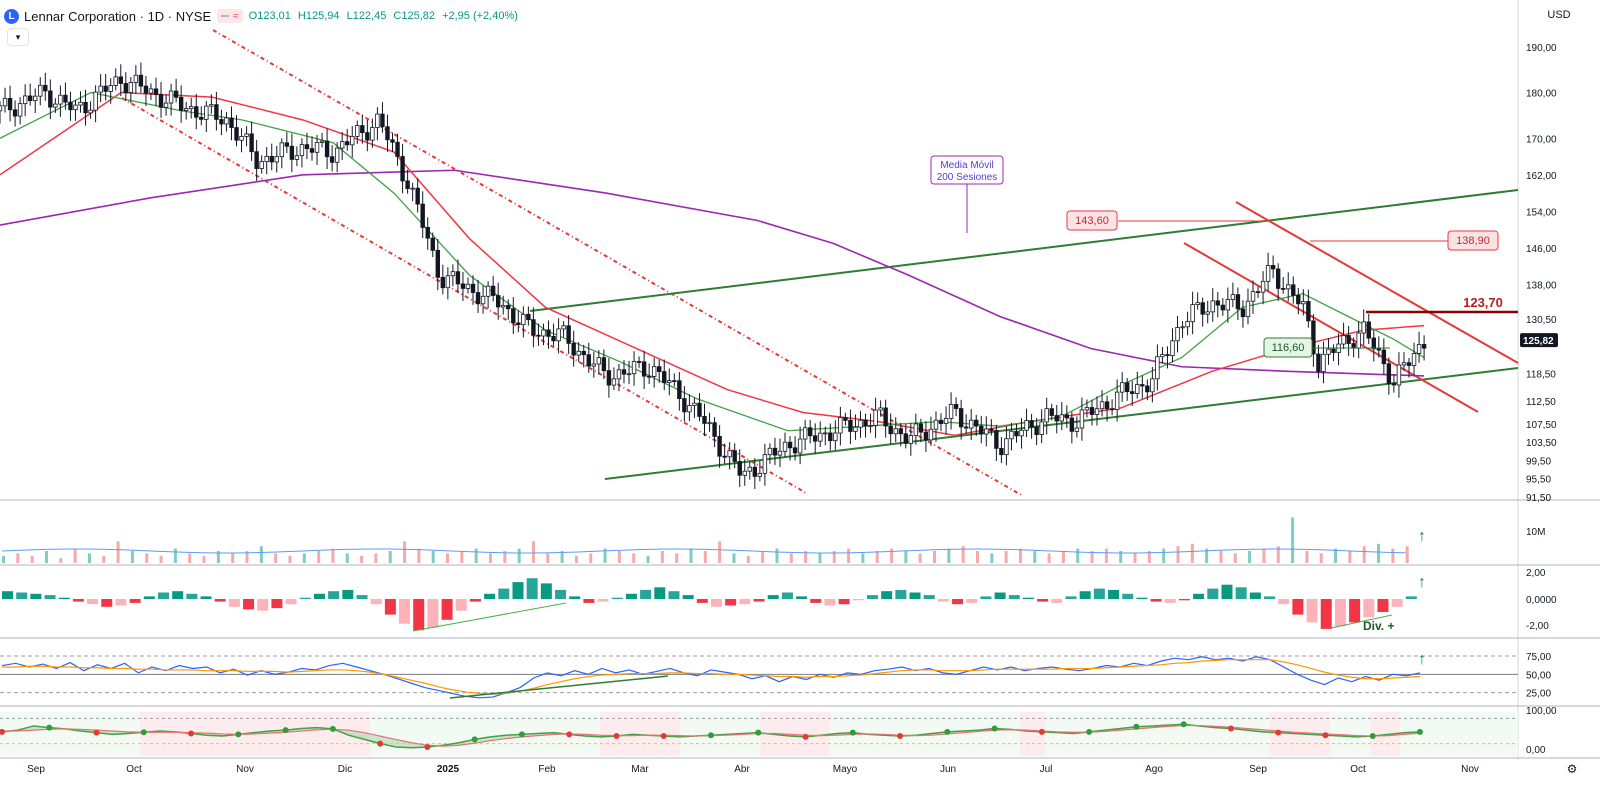  Describe the element at coordinates (230, 16) in the screenshot. I see `market-status-pill: ≈` at that location.